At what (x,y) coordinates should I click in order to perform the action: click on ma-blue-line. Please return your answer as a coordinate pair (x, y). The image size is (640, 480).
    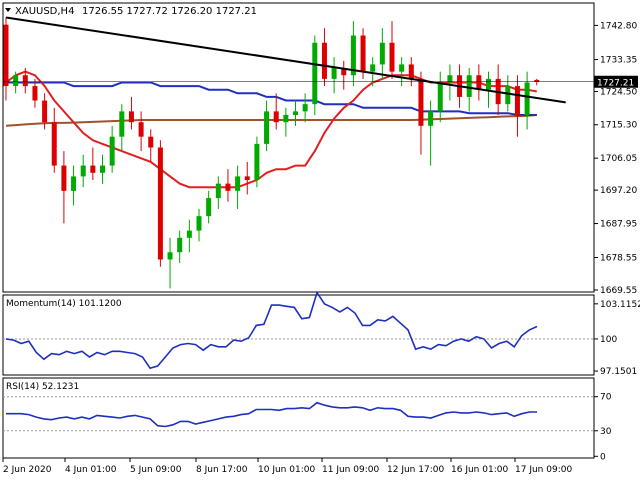
    Looking at the image, I should click on (271, 98).